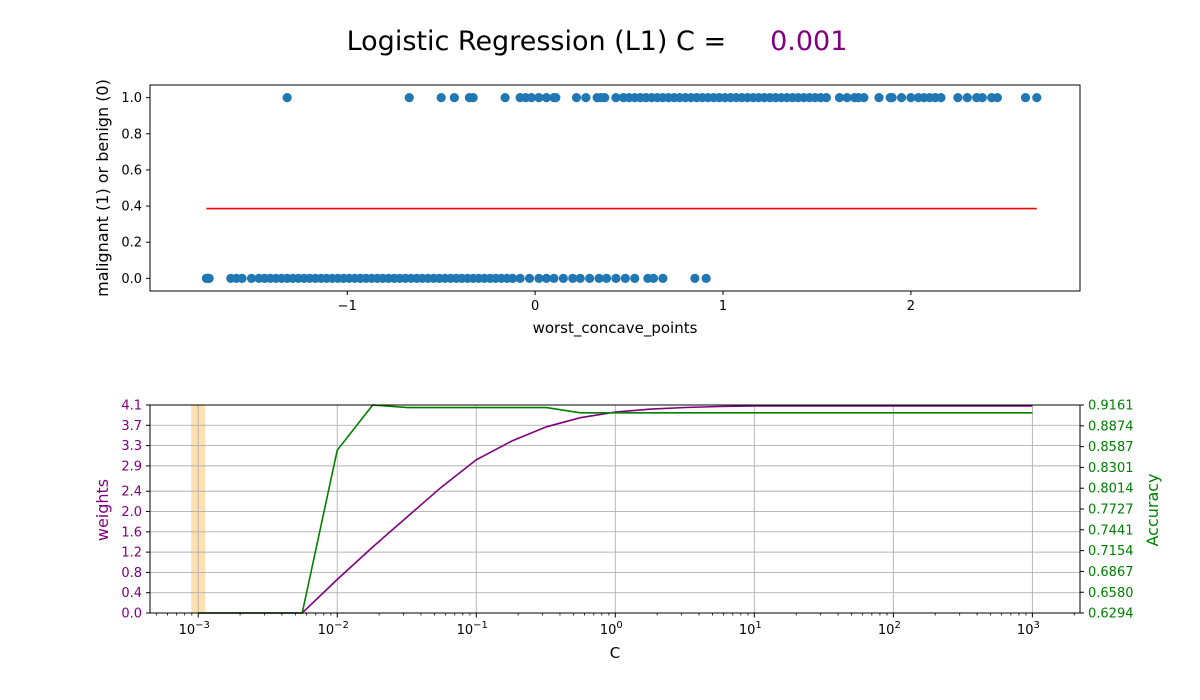 The width and height of the screenshot is (1200, 700). I want to click on accuracy-tick-label: 0.8587, so click(1111, 447).